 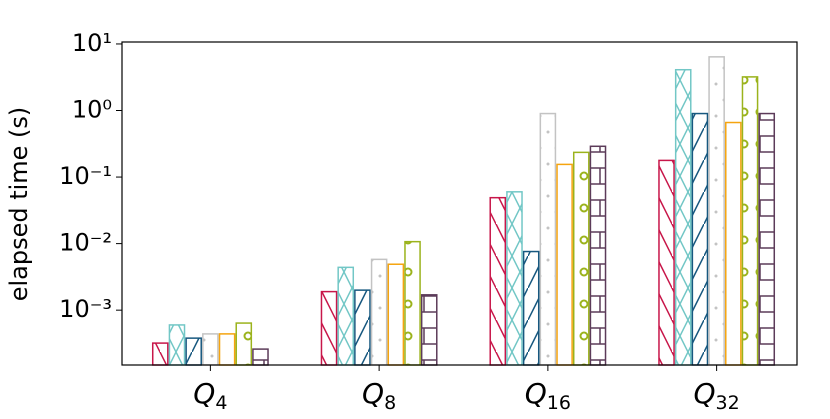 I want to click on x-tick-label: Q4, so click(x=210, y=395).